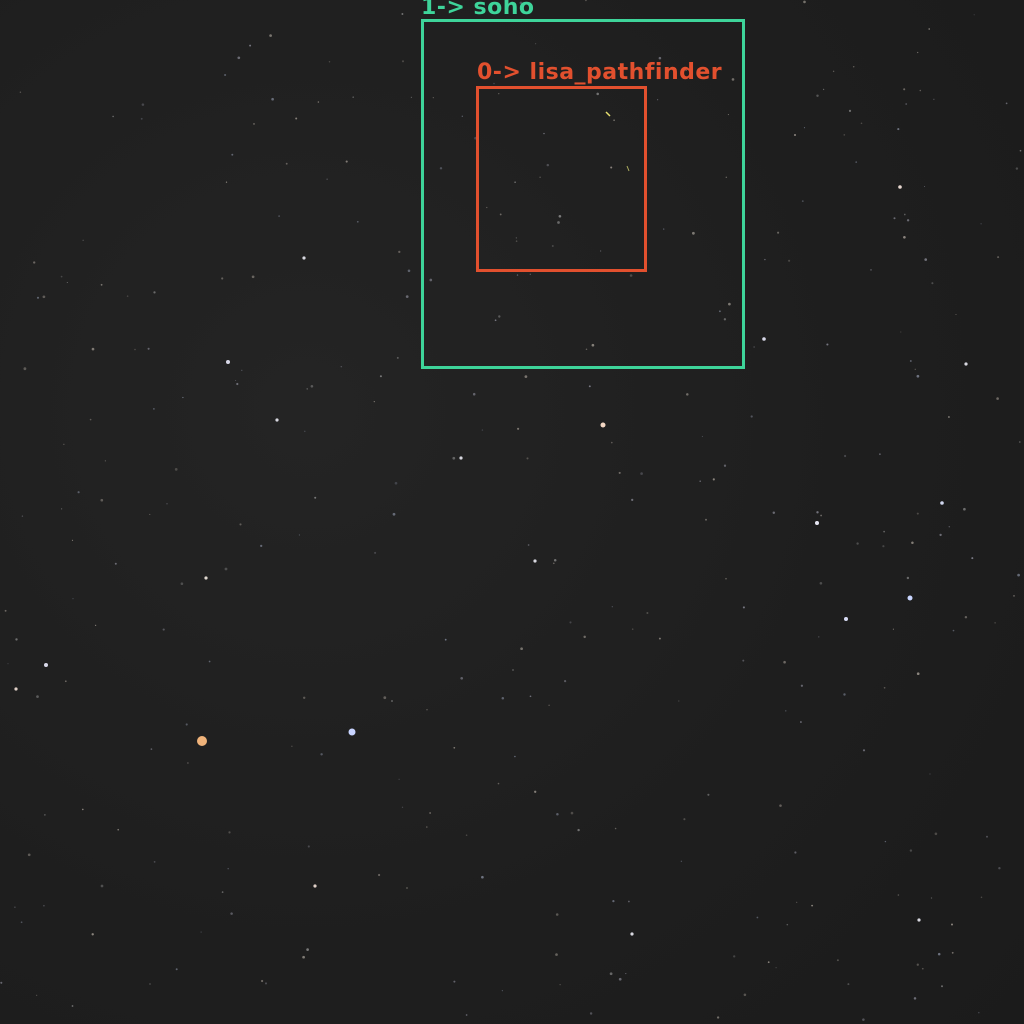  Describe the element at coordinates (617, 141) in the screenshot. I see `satellite-streaks` at that location.